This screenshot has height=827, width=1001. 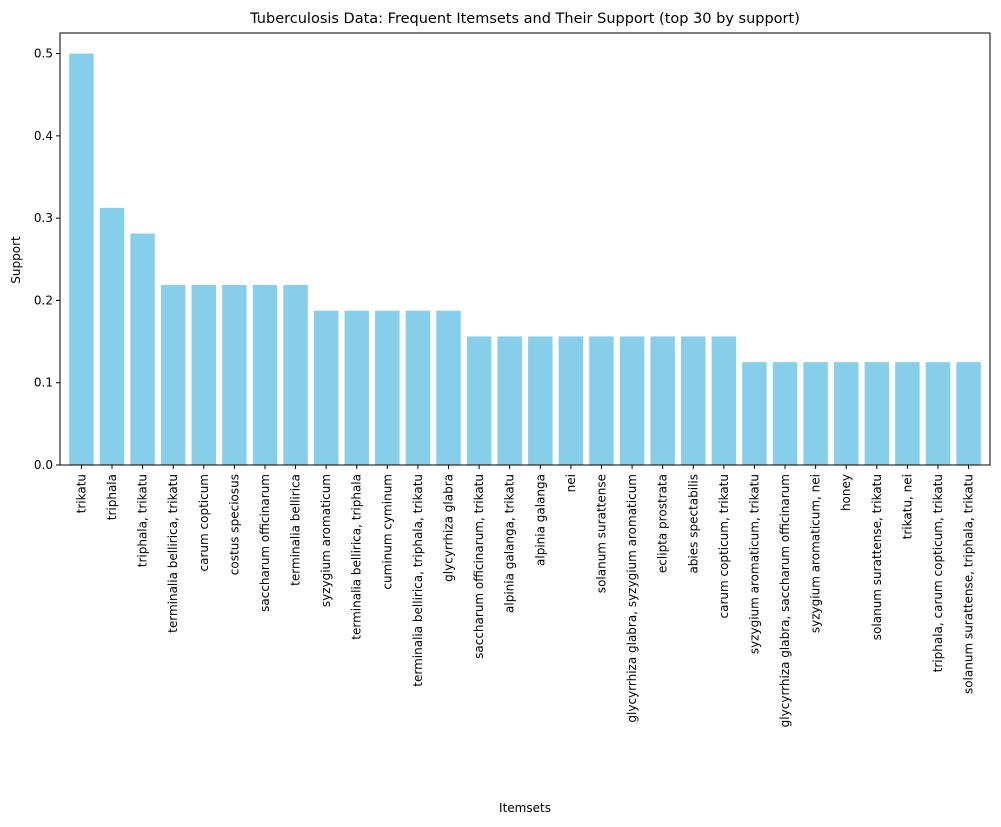 What do you see at coordinates (43, 300) in the screenshot?
I see `y-tick-label: 0.2` at bounding box center [43, 300].